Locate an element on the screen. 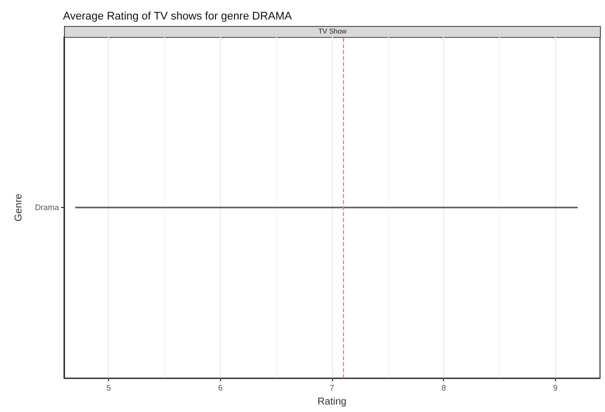 This screenshot has height=412, width=605. y-tick-label: Drama is located at coordinates (47, 207).